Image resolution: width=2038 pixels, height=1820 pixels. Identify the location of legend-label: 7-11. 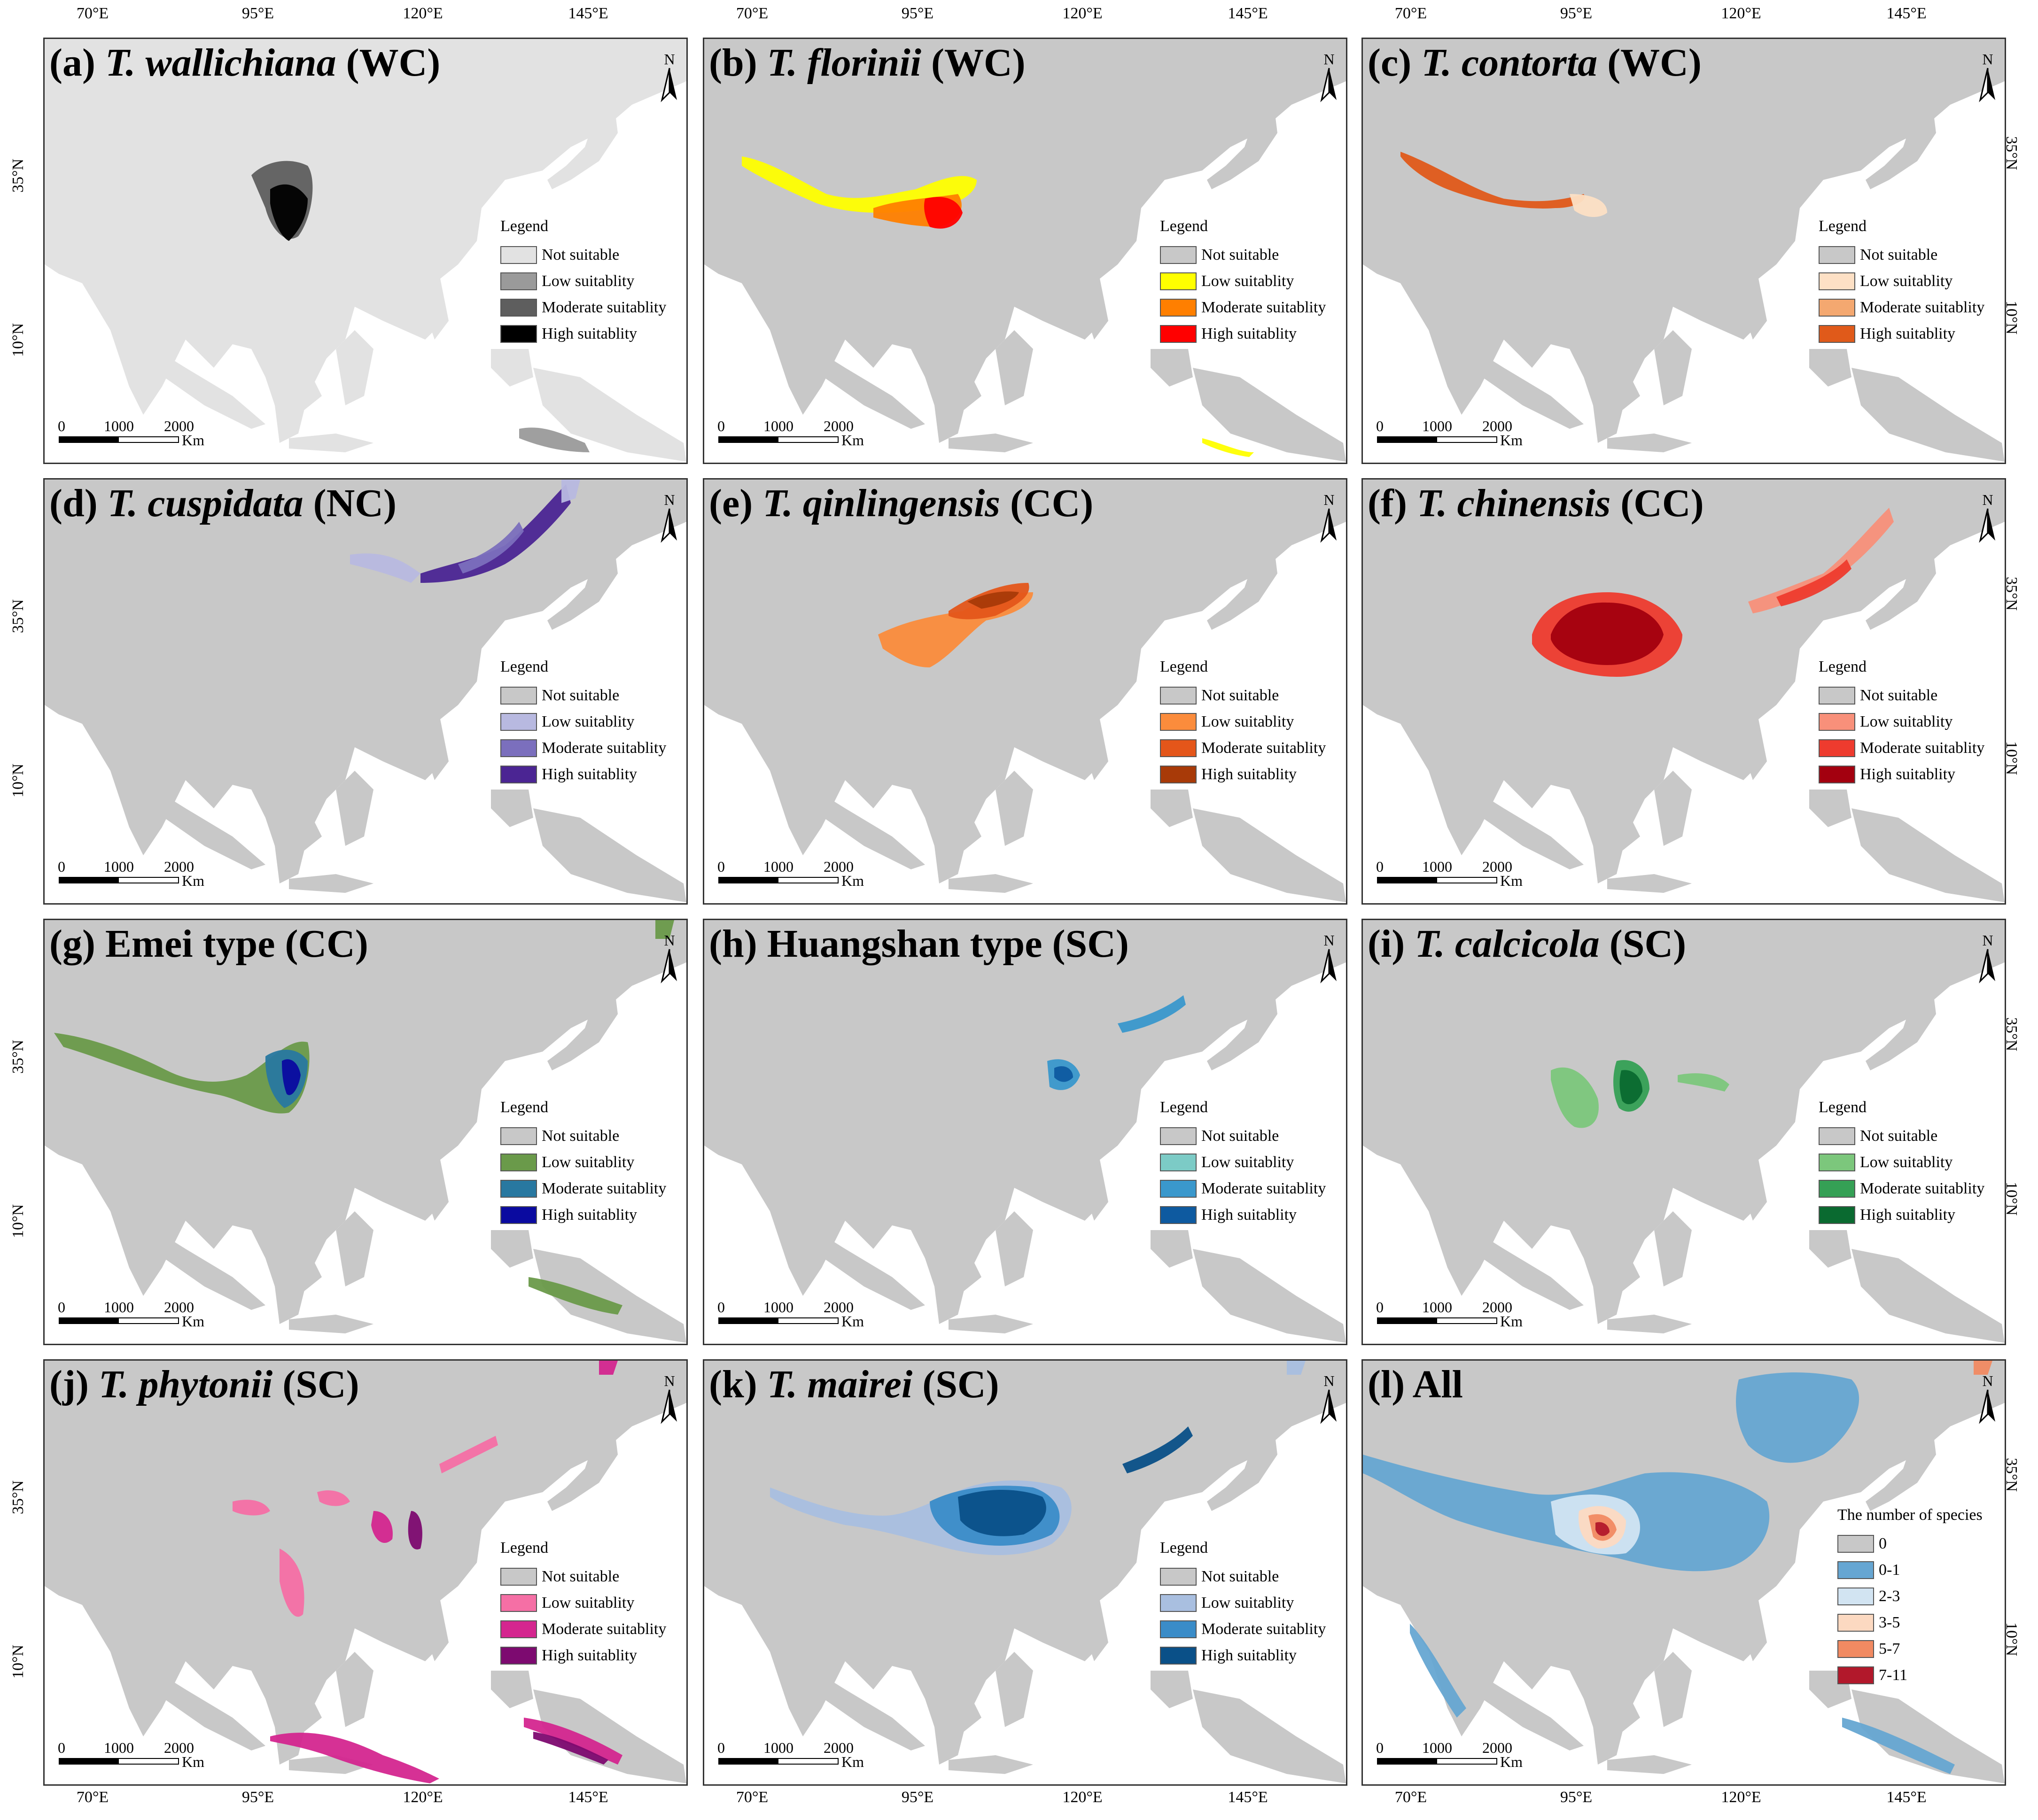
(1893, 1675).